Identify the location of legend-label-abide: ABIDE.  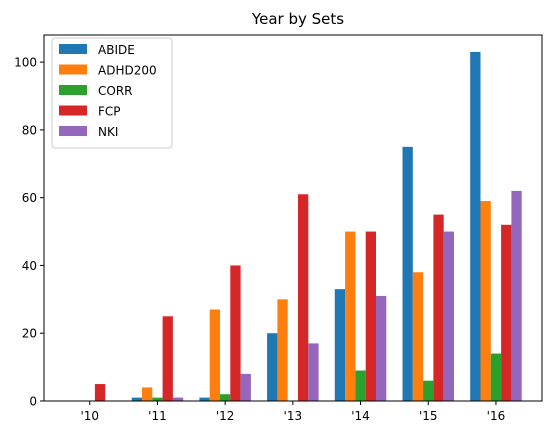
(116, 50).